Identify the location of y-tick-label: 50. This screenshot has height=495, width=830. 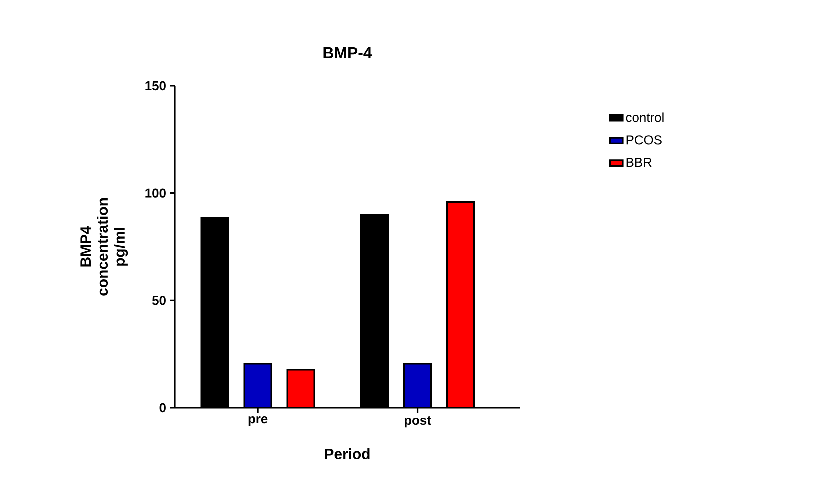
(159, 301).